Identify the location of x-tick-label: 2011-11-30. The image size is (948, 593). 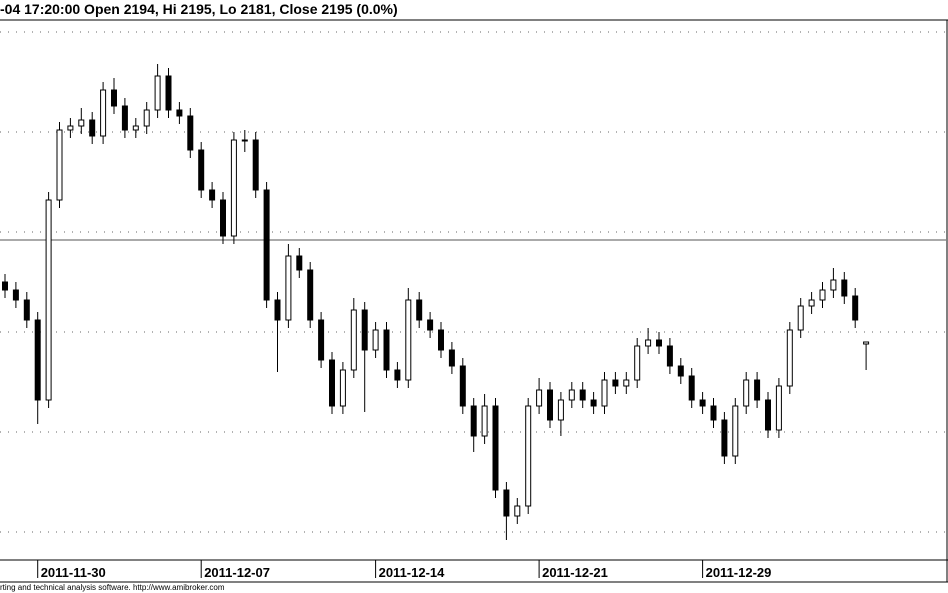
(73, 572).